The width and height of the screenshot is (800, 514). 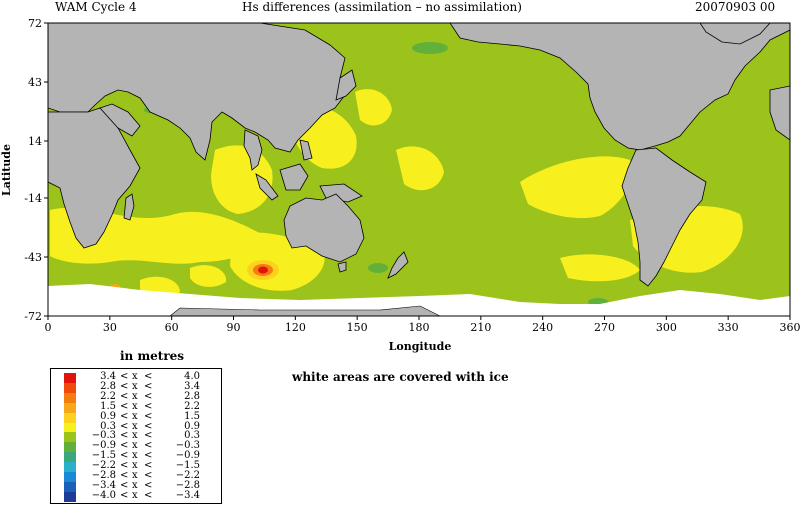 I want to click on legend-row: −3.4 < x < −2.8, so click(x=139, y=485).